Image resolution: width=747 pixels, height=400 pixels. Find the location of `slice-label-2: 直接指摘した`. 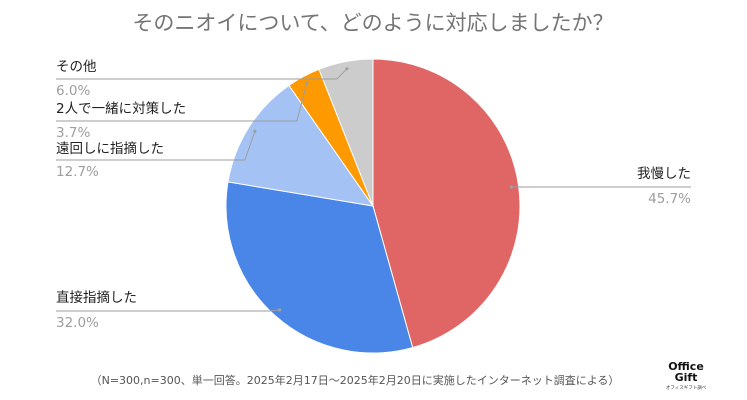

slice-label-2: 直接指摘した is located at coordinates (96, 297).